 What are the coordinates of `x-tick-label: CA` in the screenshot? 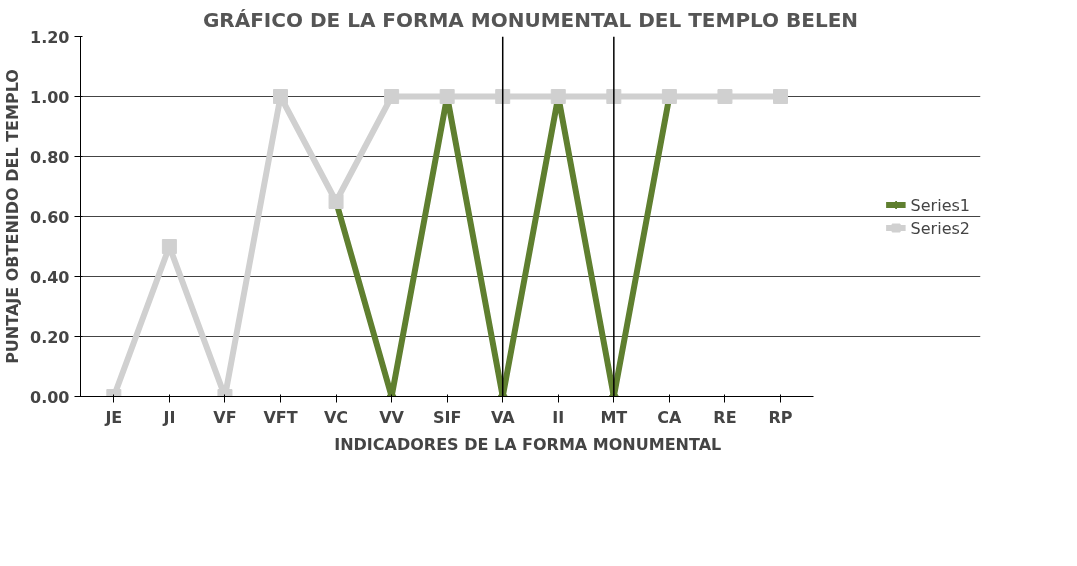 It's located at (670, 417).